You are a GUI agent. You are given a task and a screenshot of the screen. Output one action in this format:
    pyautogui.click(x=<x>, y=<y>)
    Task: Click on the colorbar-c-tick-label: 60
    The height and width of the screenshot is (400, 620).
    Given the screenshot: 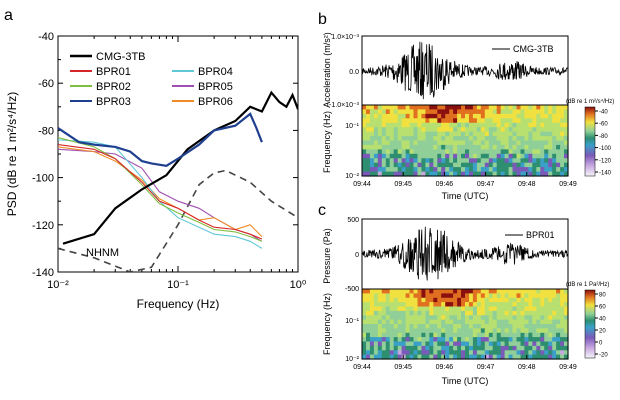 What is the action you would take?
    pyautogui.click(x=602, y=308)
    